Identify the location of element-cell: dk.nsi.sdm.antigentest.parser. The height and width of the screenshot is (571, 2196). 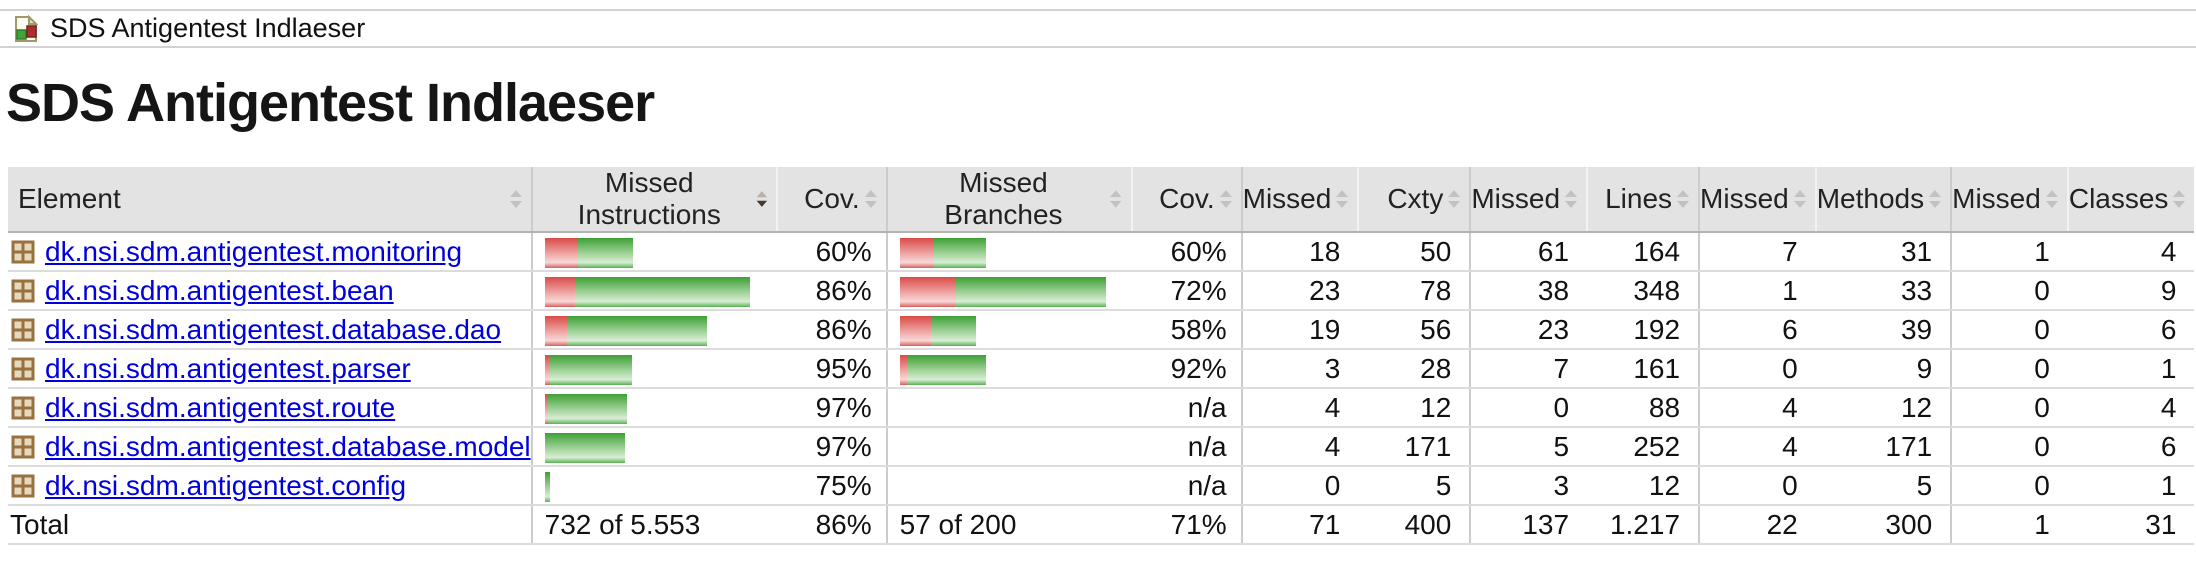
(270, 369).